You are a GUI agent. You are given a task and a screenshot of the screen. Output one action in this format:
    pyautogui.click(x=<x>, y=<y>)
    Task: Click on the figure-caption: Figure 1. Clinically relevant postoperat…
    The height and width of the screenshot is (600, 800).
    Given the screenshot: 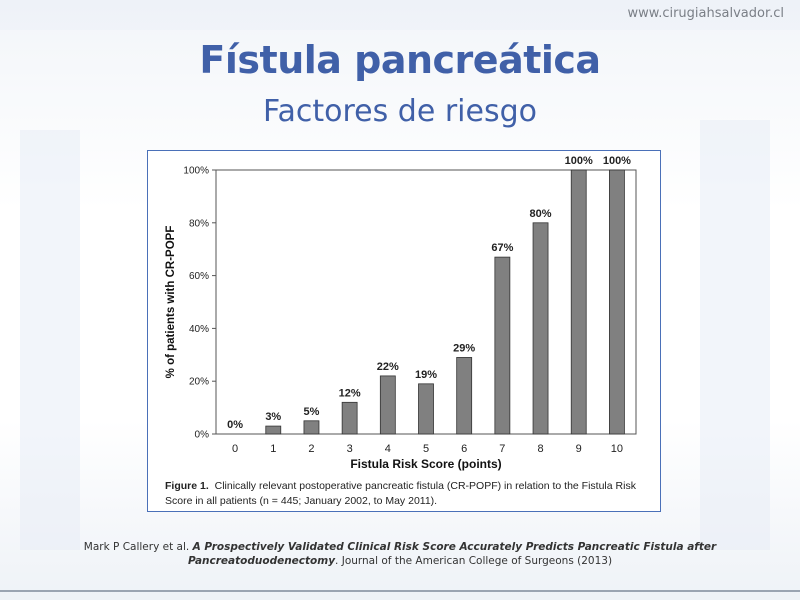 What is the action you would take?
    pyautogui.click(x=408, y=494)
    